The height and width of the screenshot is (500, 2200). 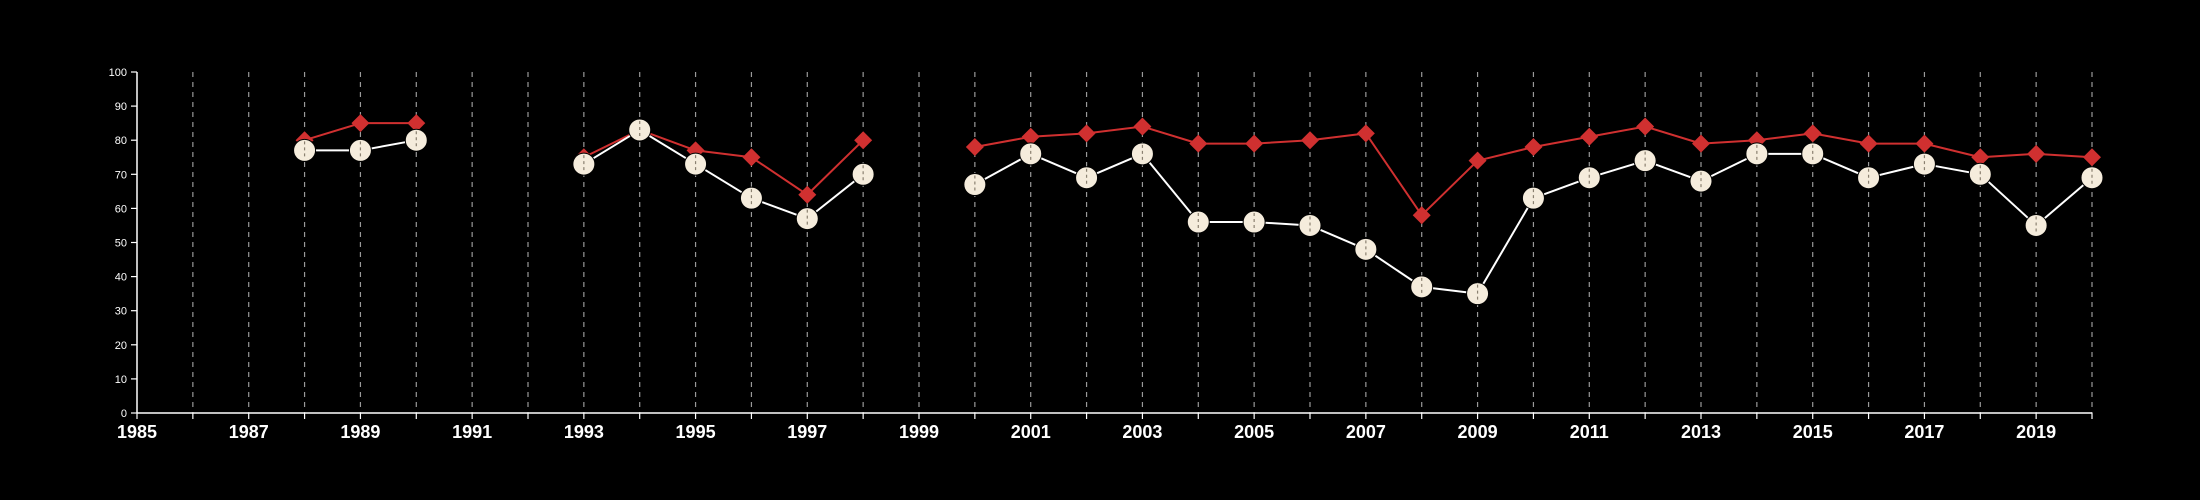 I want to click on y-tick-label: 0, so click(x=124, y=414).